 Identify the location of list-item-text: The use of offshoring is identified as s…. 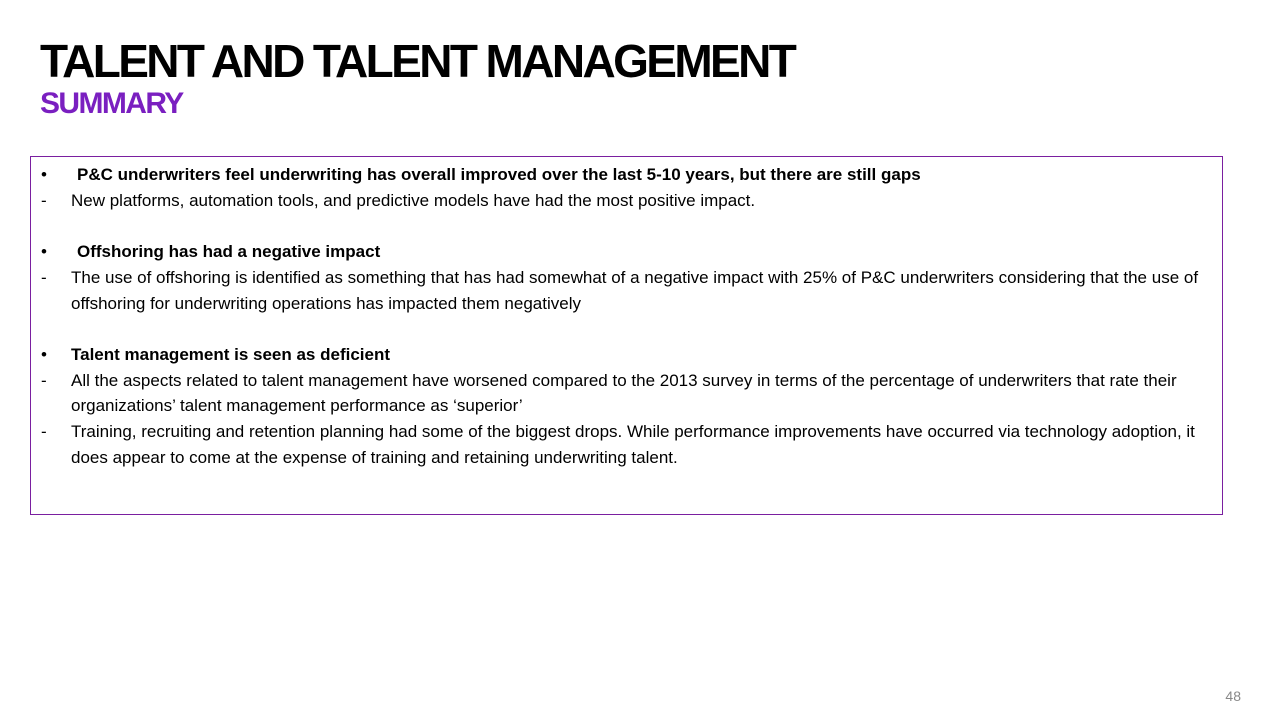
(635, 290).